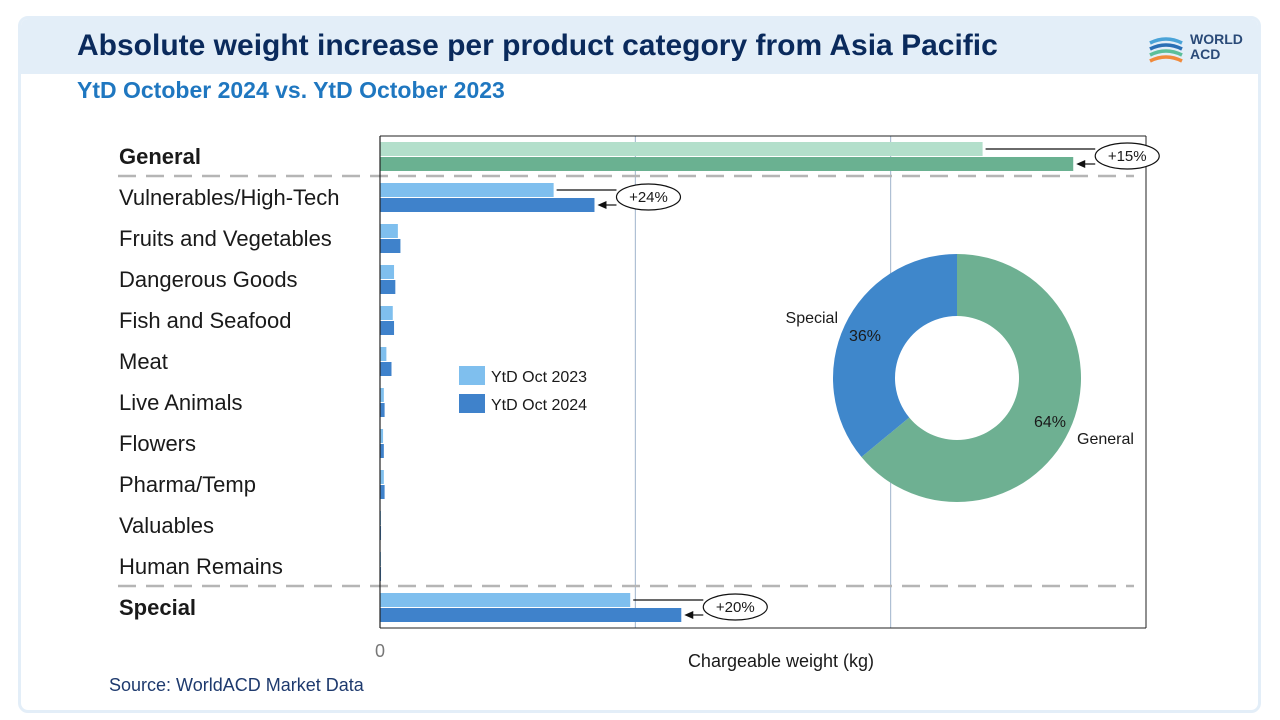  Describe the element at coordinates (181, 402) in the screenshot. I see `category-label-6: Live Animals` at that location.